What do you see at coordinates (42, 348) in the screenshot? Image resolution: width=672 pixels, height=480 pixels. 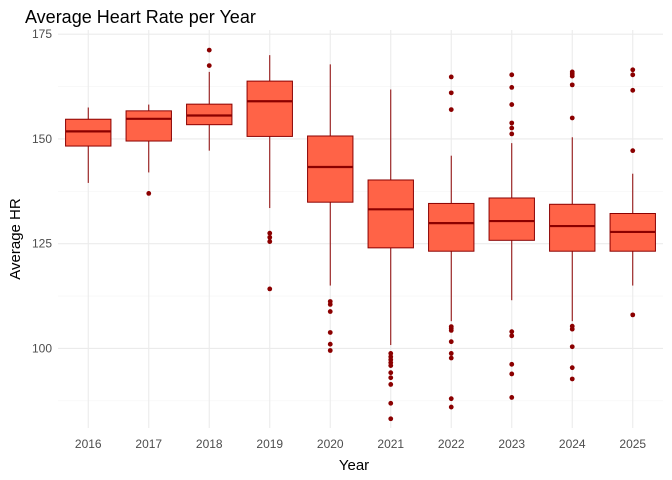 I see `y-tick-label: 100` at bounding box center [42, 348].